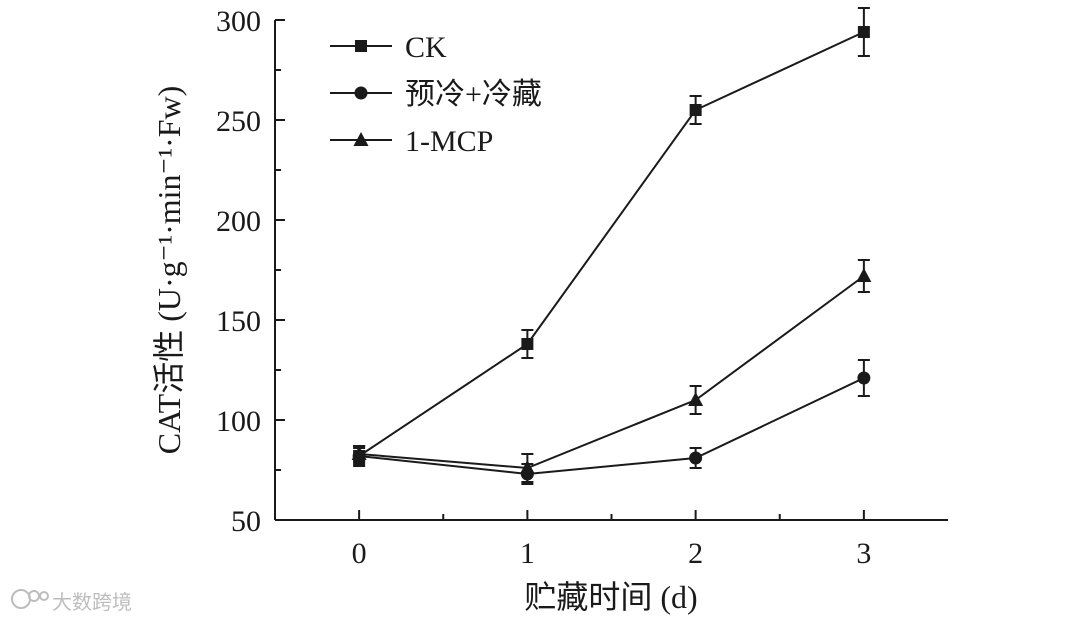  What do you see at coordinates (246, 521) in the screenshot?
I see `y-tick-label: 50` at bounding box center [246, 521].